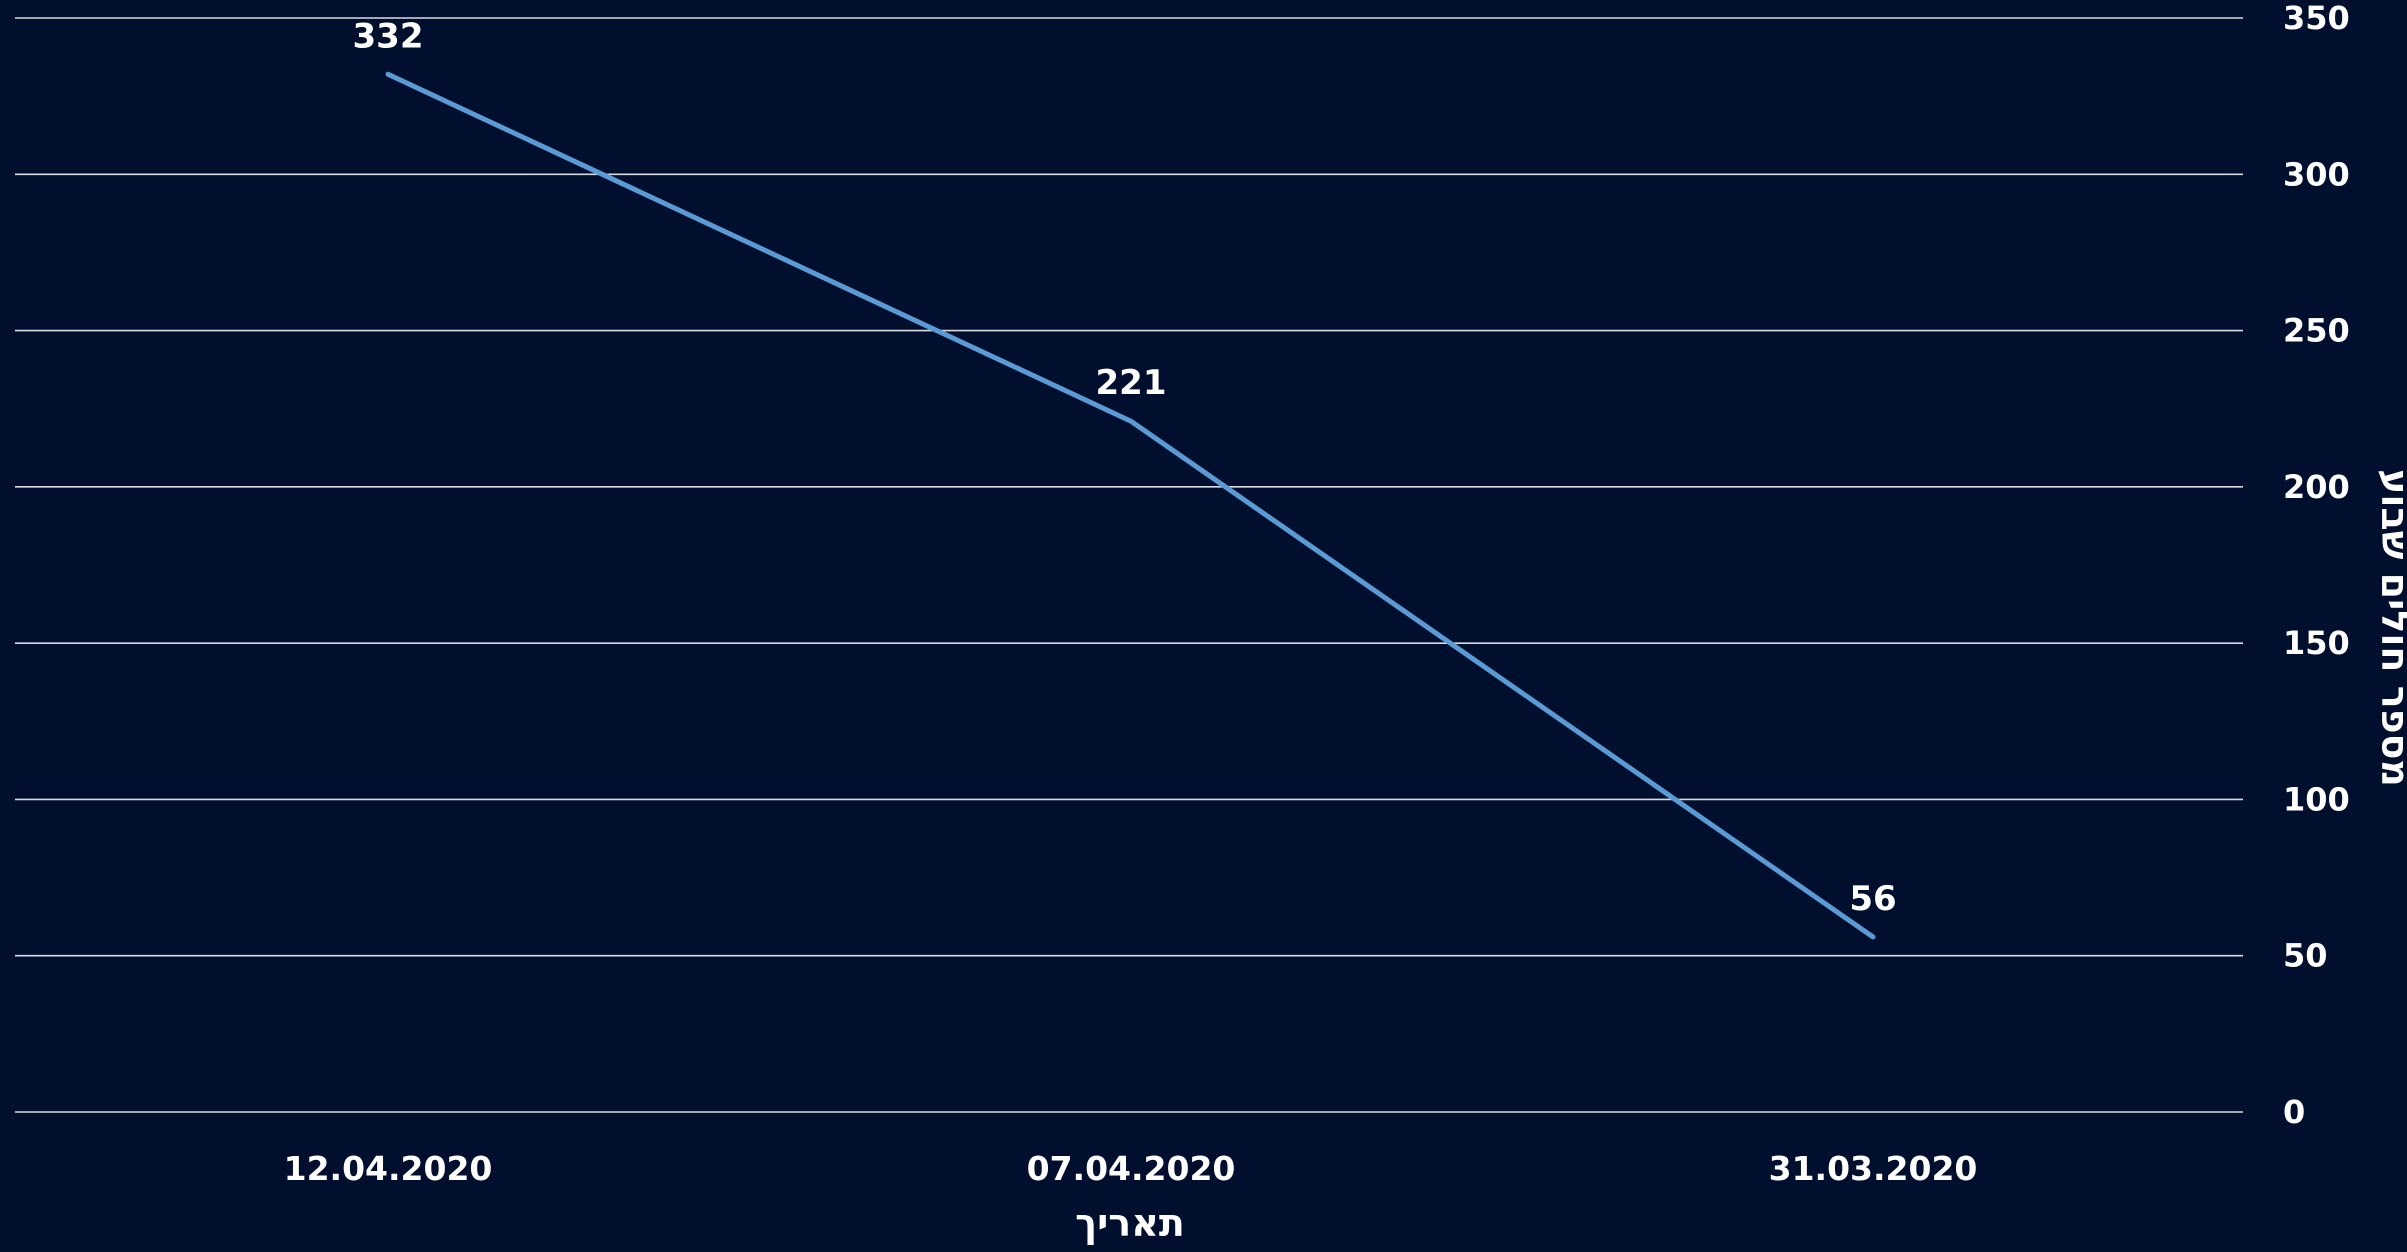 The image size is (2407, 1252). I want to click on y-tick-label: 50, so click(2305, 956).